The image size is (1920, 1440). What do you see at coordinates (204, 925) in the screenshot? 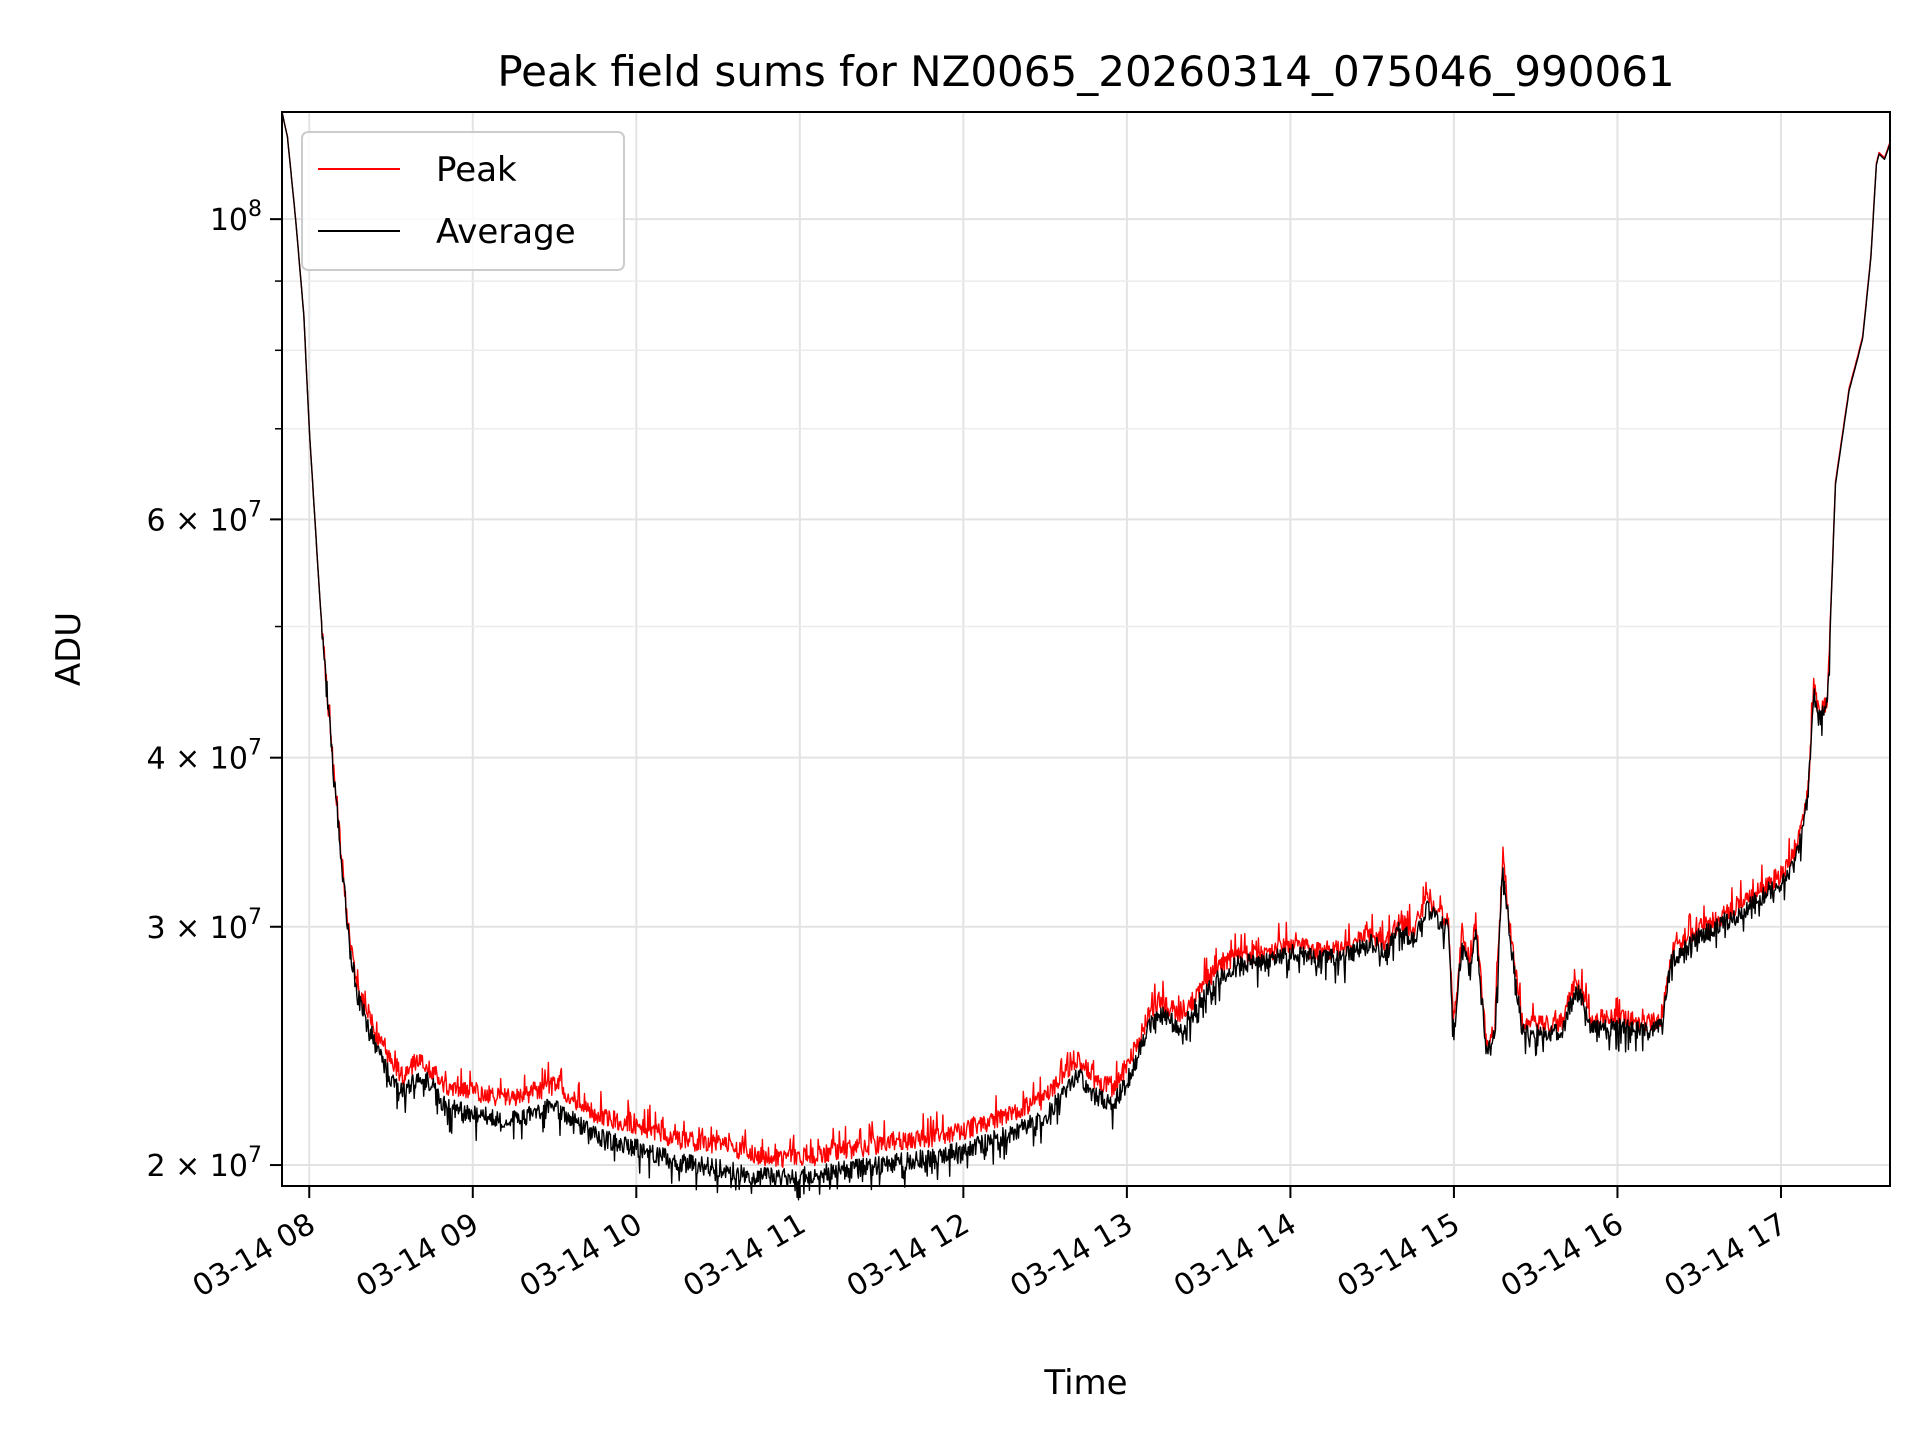
I see `y-tick-label: 3 × 107` at bounding box center [204, 925].